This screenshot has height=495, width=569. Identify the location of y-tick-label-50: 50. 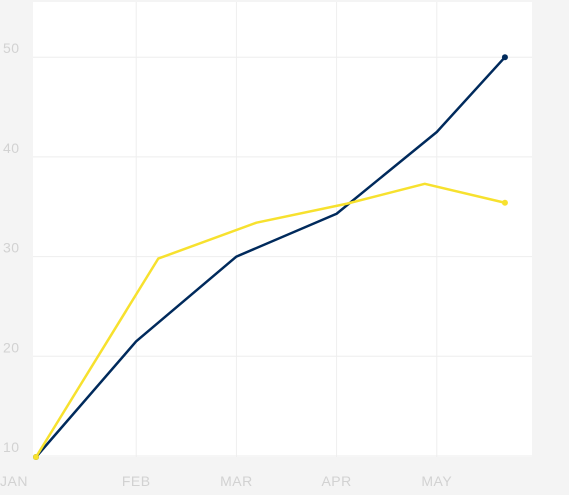
(11, 48).